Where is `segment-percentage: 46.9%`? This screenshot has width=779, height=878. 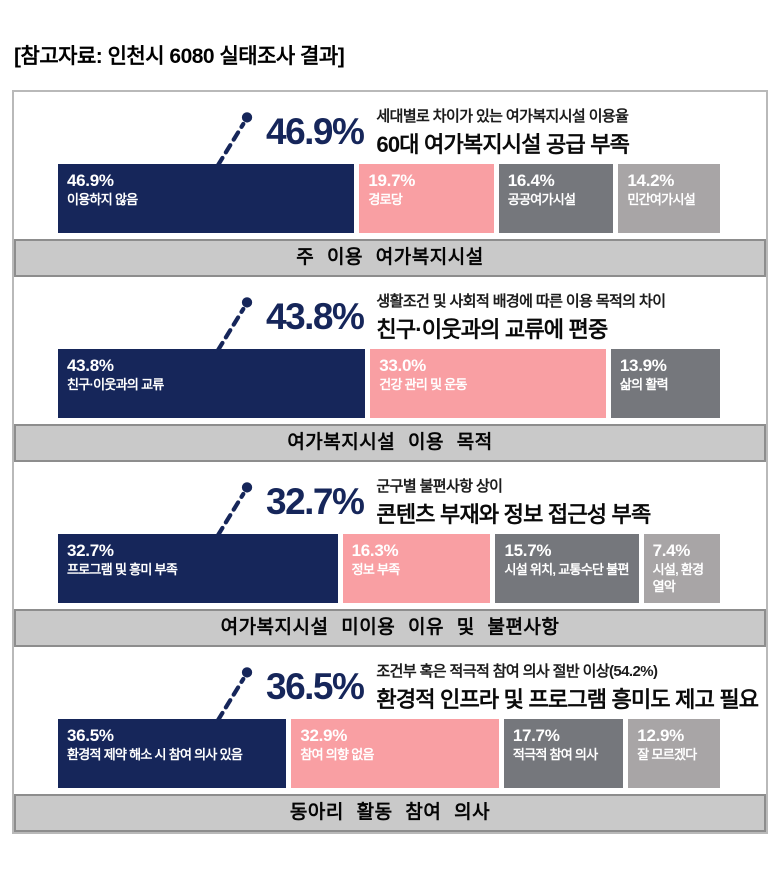 segment-percentage: 46.9% is located at coordinates (90, 180).